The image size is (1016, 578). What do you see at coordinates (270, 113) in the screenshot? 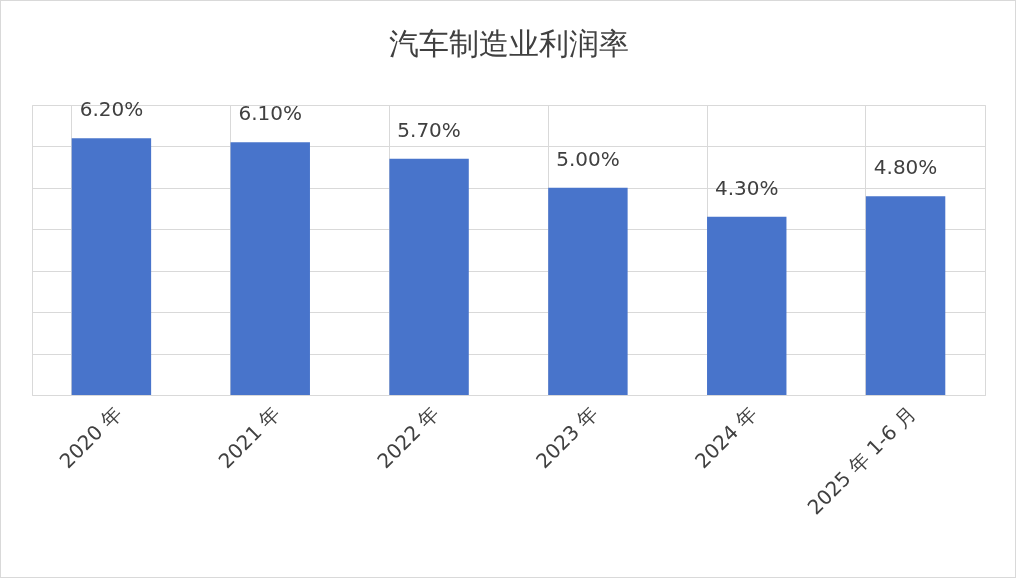
I see `data-label: 6.10%` at bounding box center [270, 113].